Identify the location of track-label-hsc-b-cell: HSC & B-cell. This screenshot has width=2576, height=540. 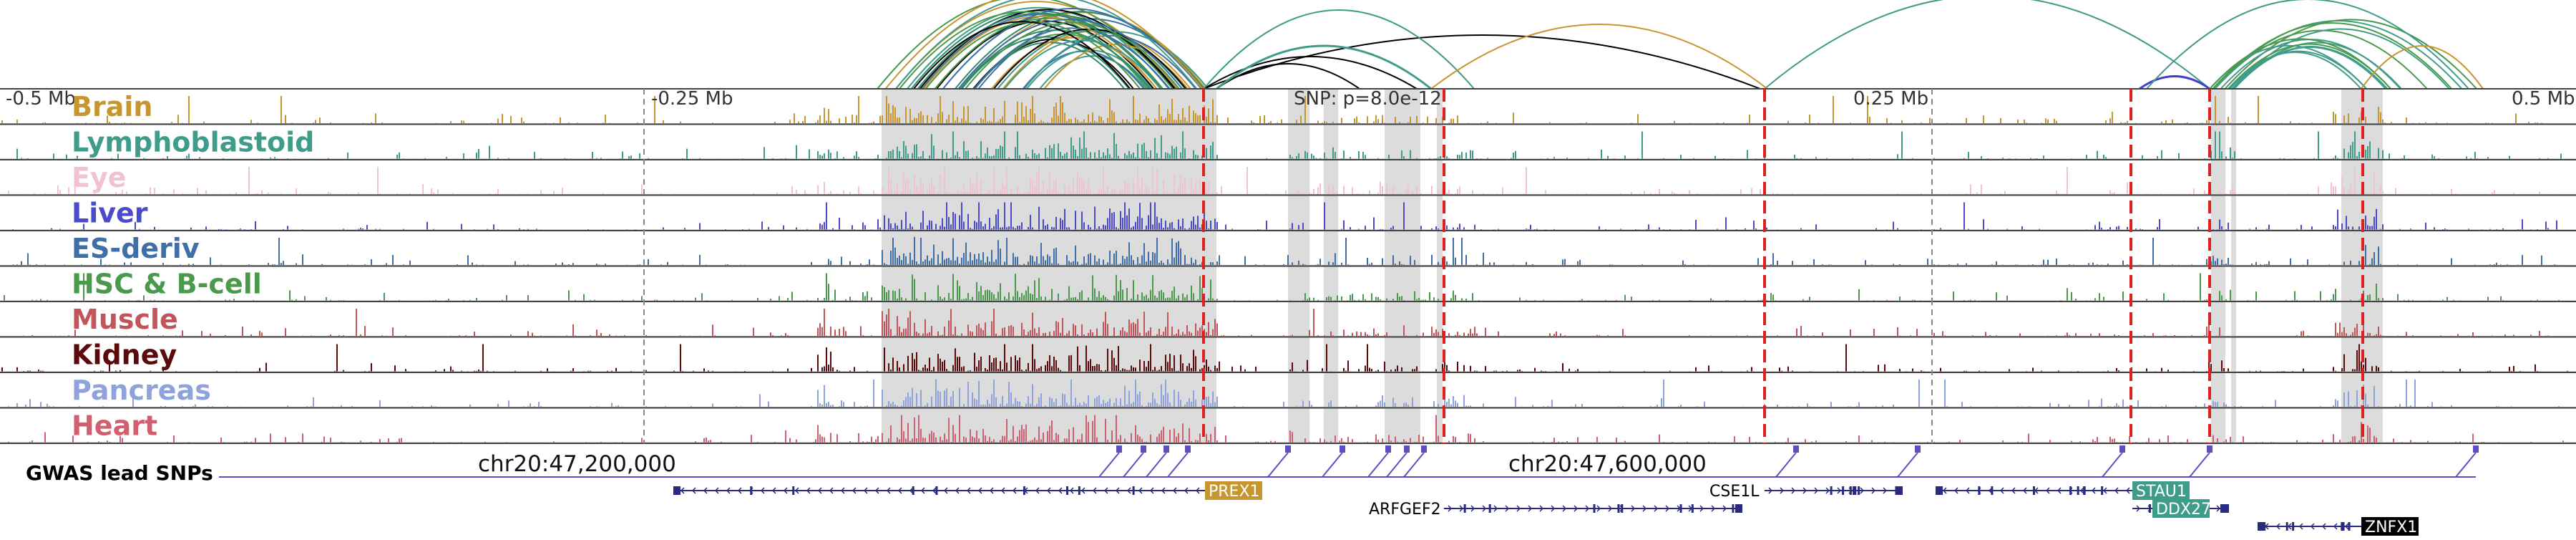
(167, 284).